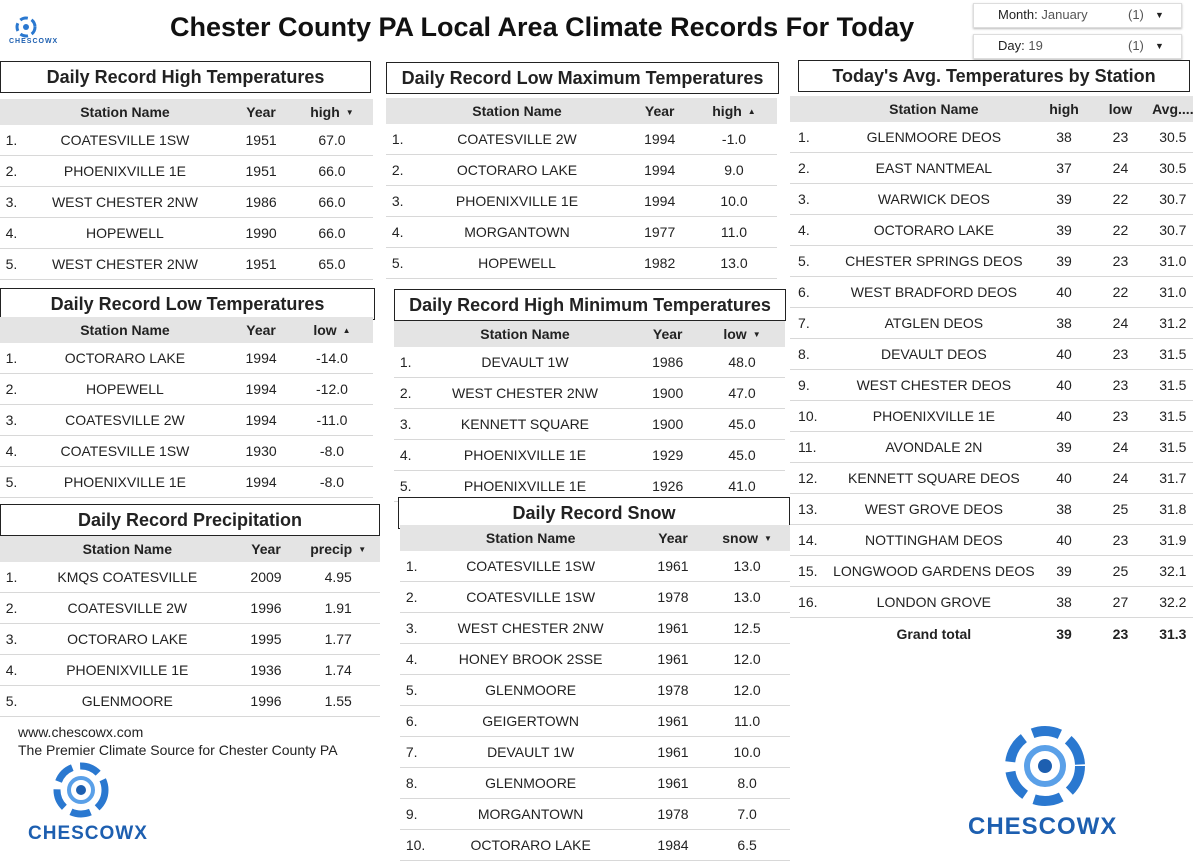  Describe the element at coordinates (531, 783) in the screenshot. I see `table-cell: GLENMOORE` at that location.